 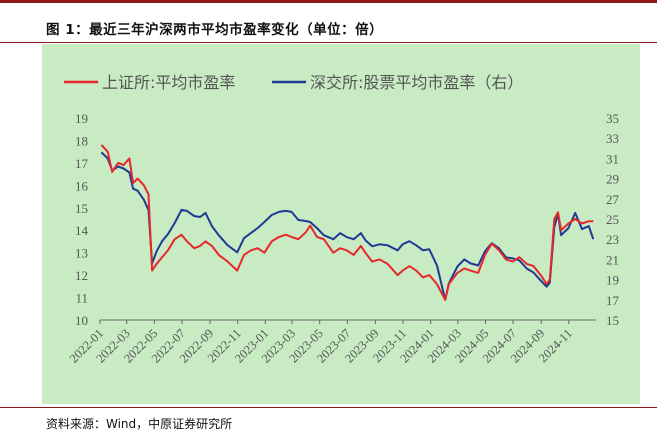 I want to click on figure-title: 图 1：最近三年沪深两市平均市盈率变化（单位：倍）, so click(x=215, y=30).